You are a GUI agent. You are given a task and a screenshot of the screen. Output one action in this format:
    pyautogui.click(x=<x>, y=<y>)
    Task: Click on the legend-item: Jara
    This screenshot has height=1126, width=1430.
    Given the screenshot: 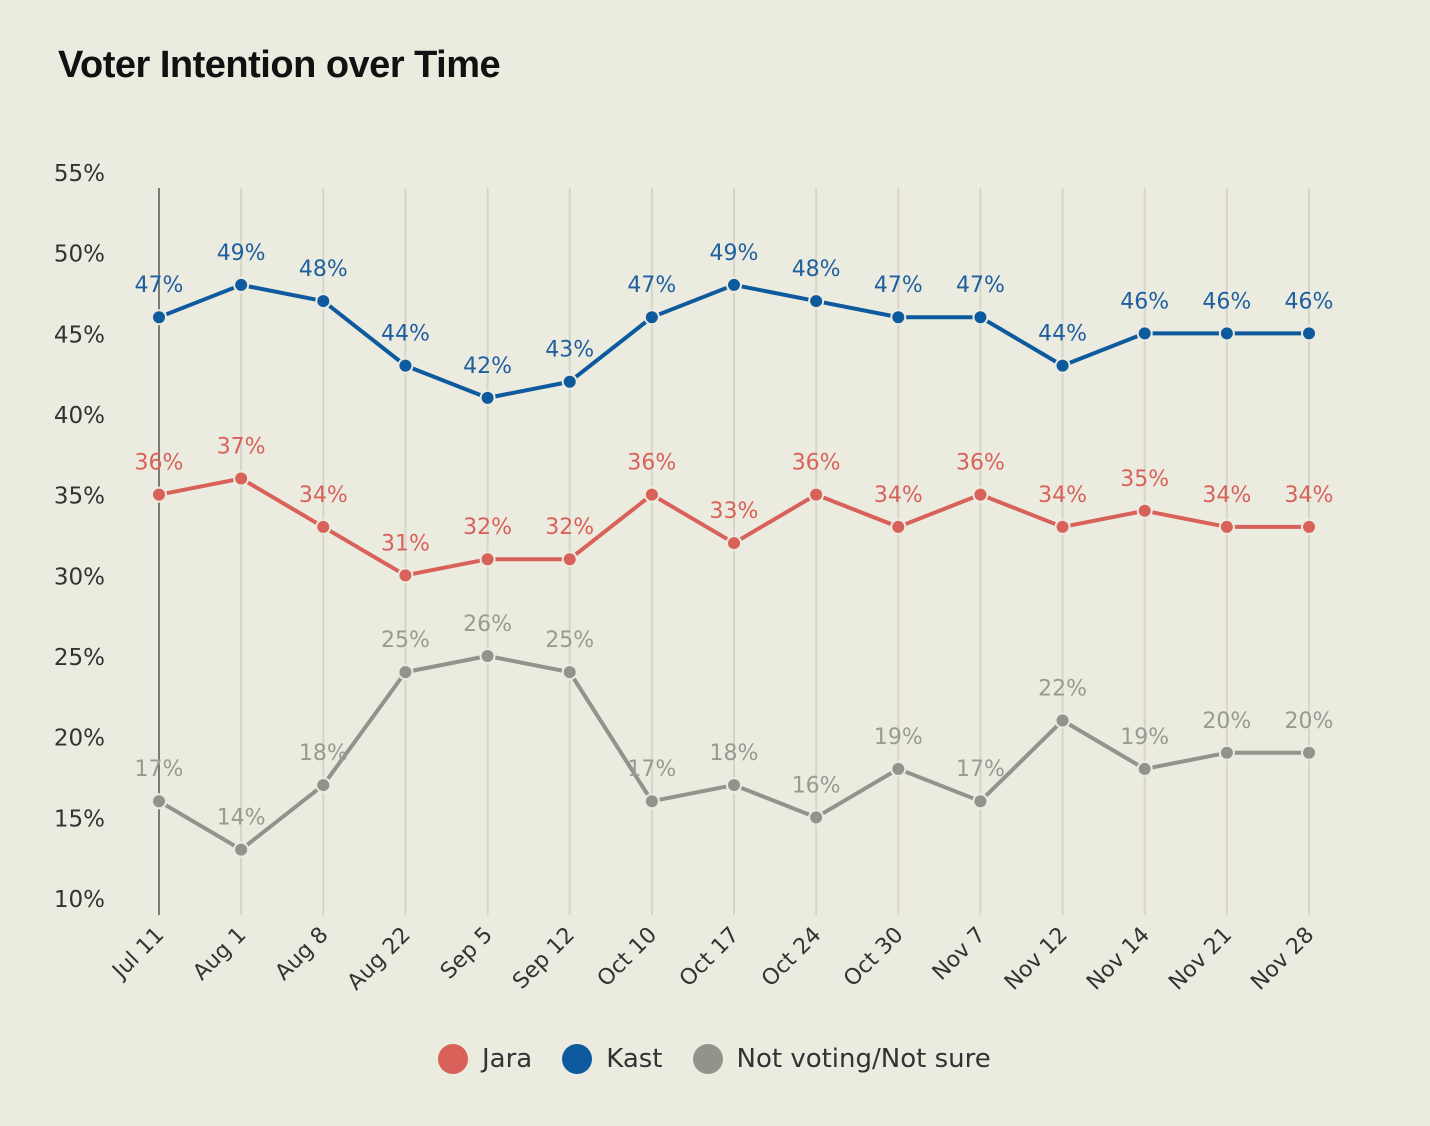 What is the action you would take?
    pyautogui.click(x=485, y=1059)
    